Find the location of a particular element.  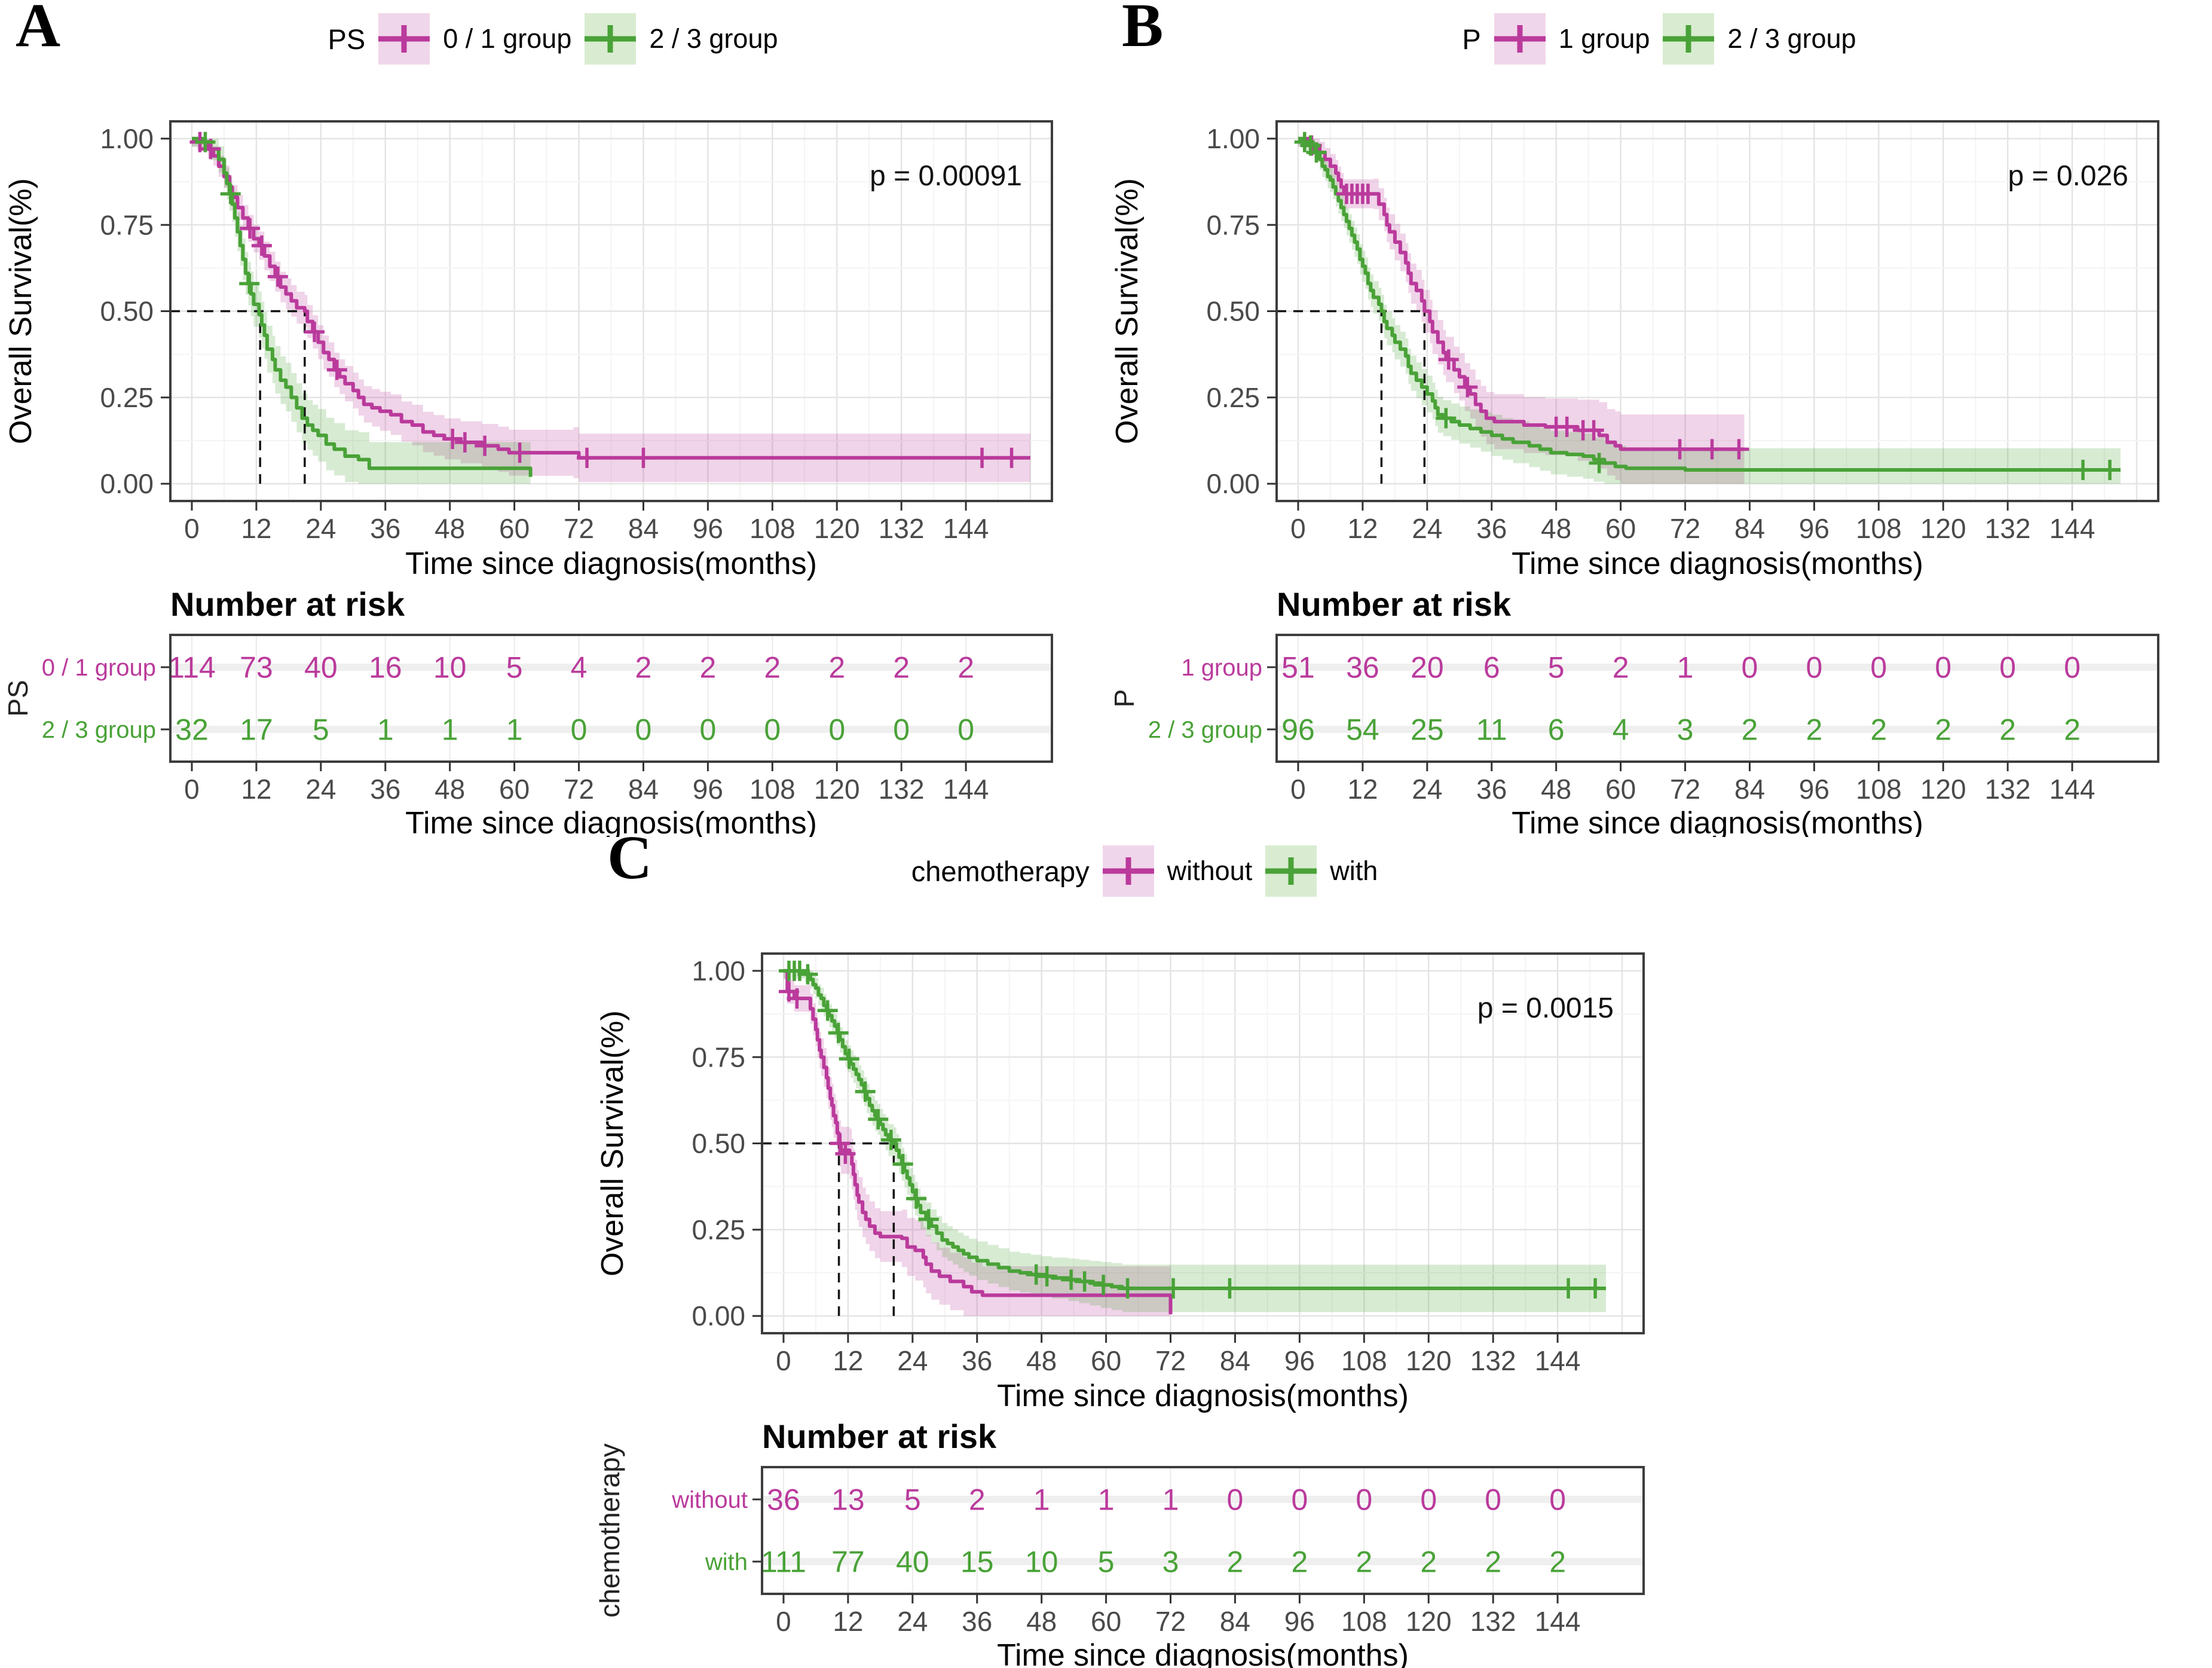

legend-label-group2: with is located at coordinates (1354, 871).